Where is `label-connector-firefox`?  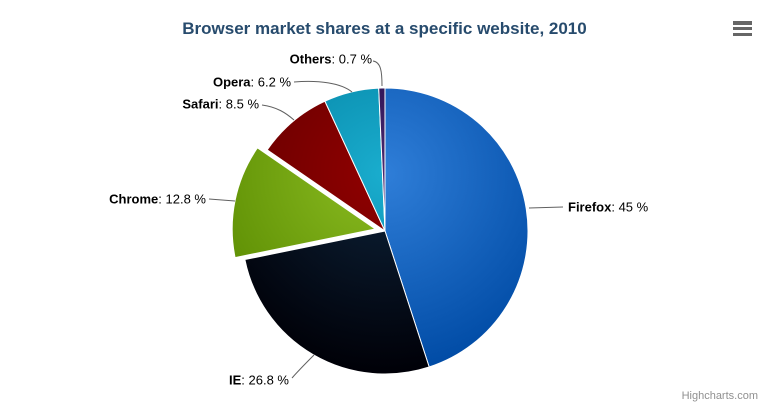
label-connector-firefox is located at coordinates (546, 207).